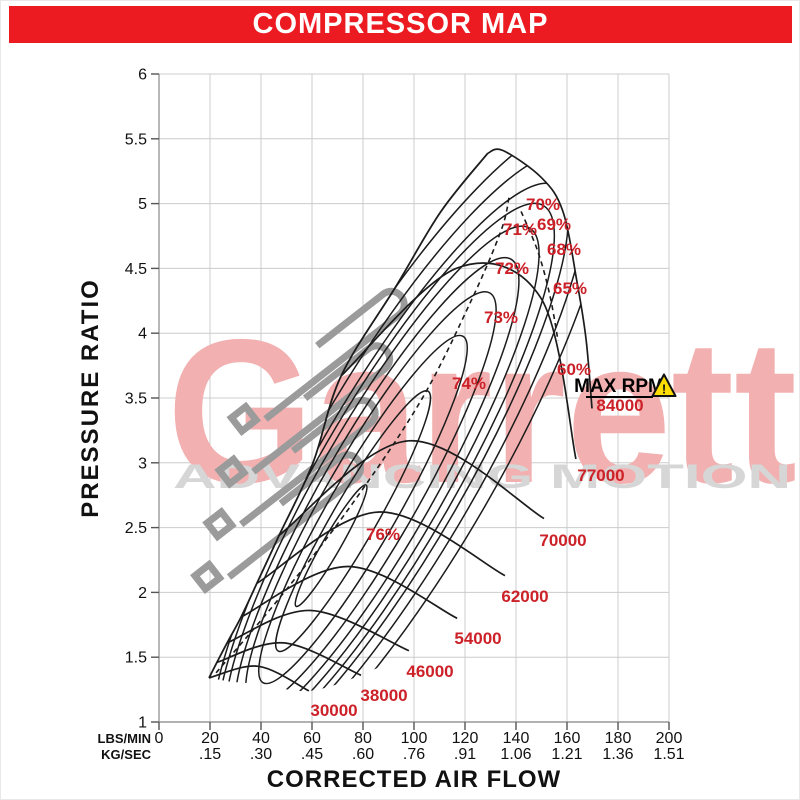  I want to click on x-axis-unit-kg-label: KG/SEC, so click(126, 754).